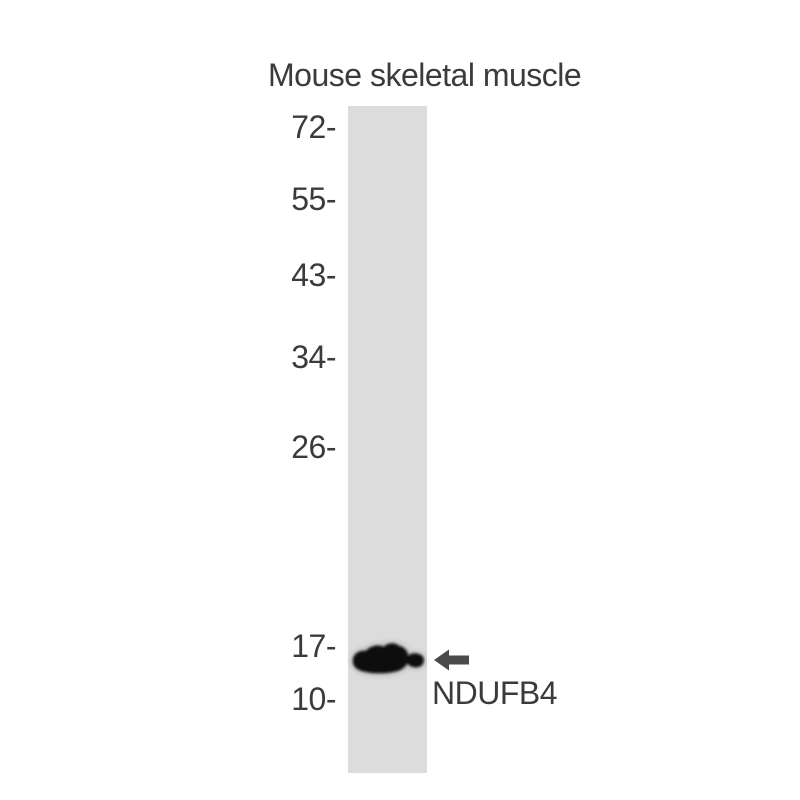 The width and height of the screenshot is (800, 800). I want to click on mw-marker-label: 26-, so click(313, 447).